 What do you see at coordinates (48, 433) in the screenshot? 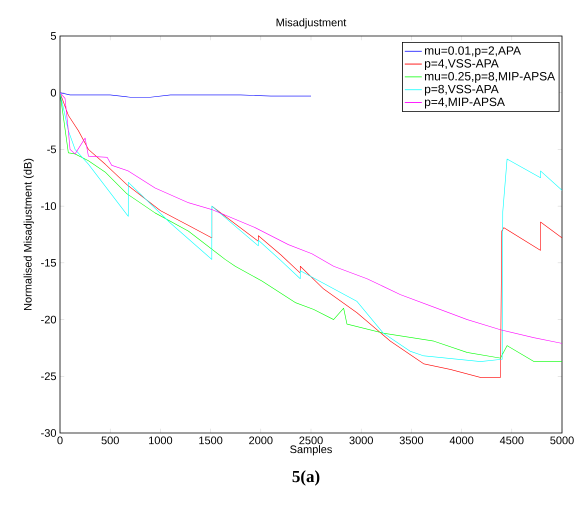
I see `y-tick-label: -30` at bounding box center [48, 433].